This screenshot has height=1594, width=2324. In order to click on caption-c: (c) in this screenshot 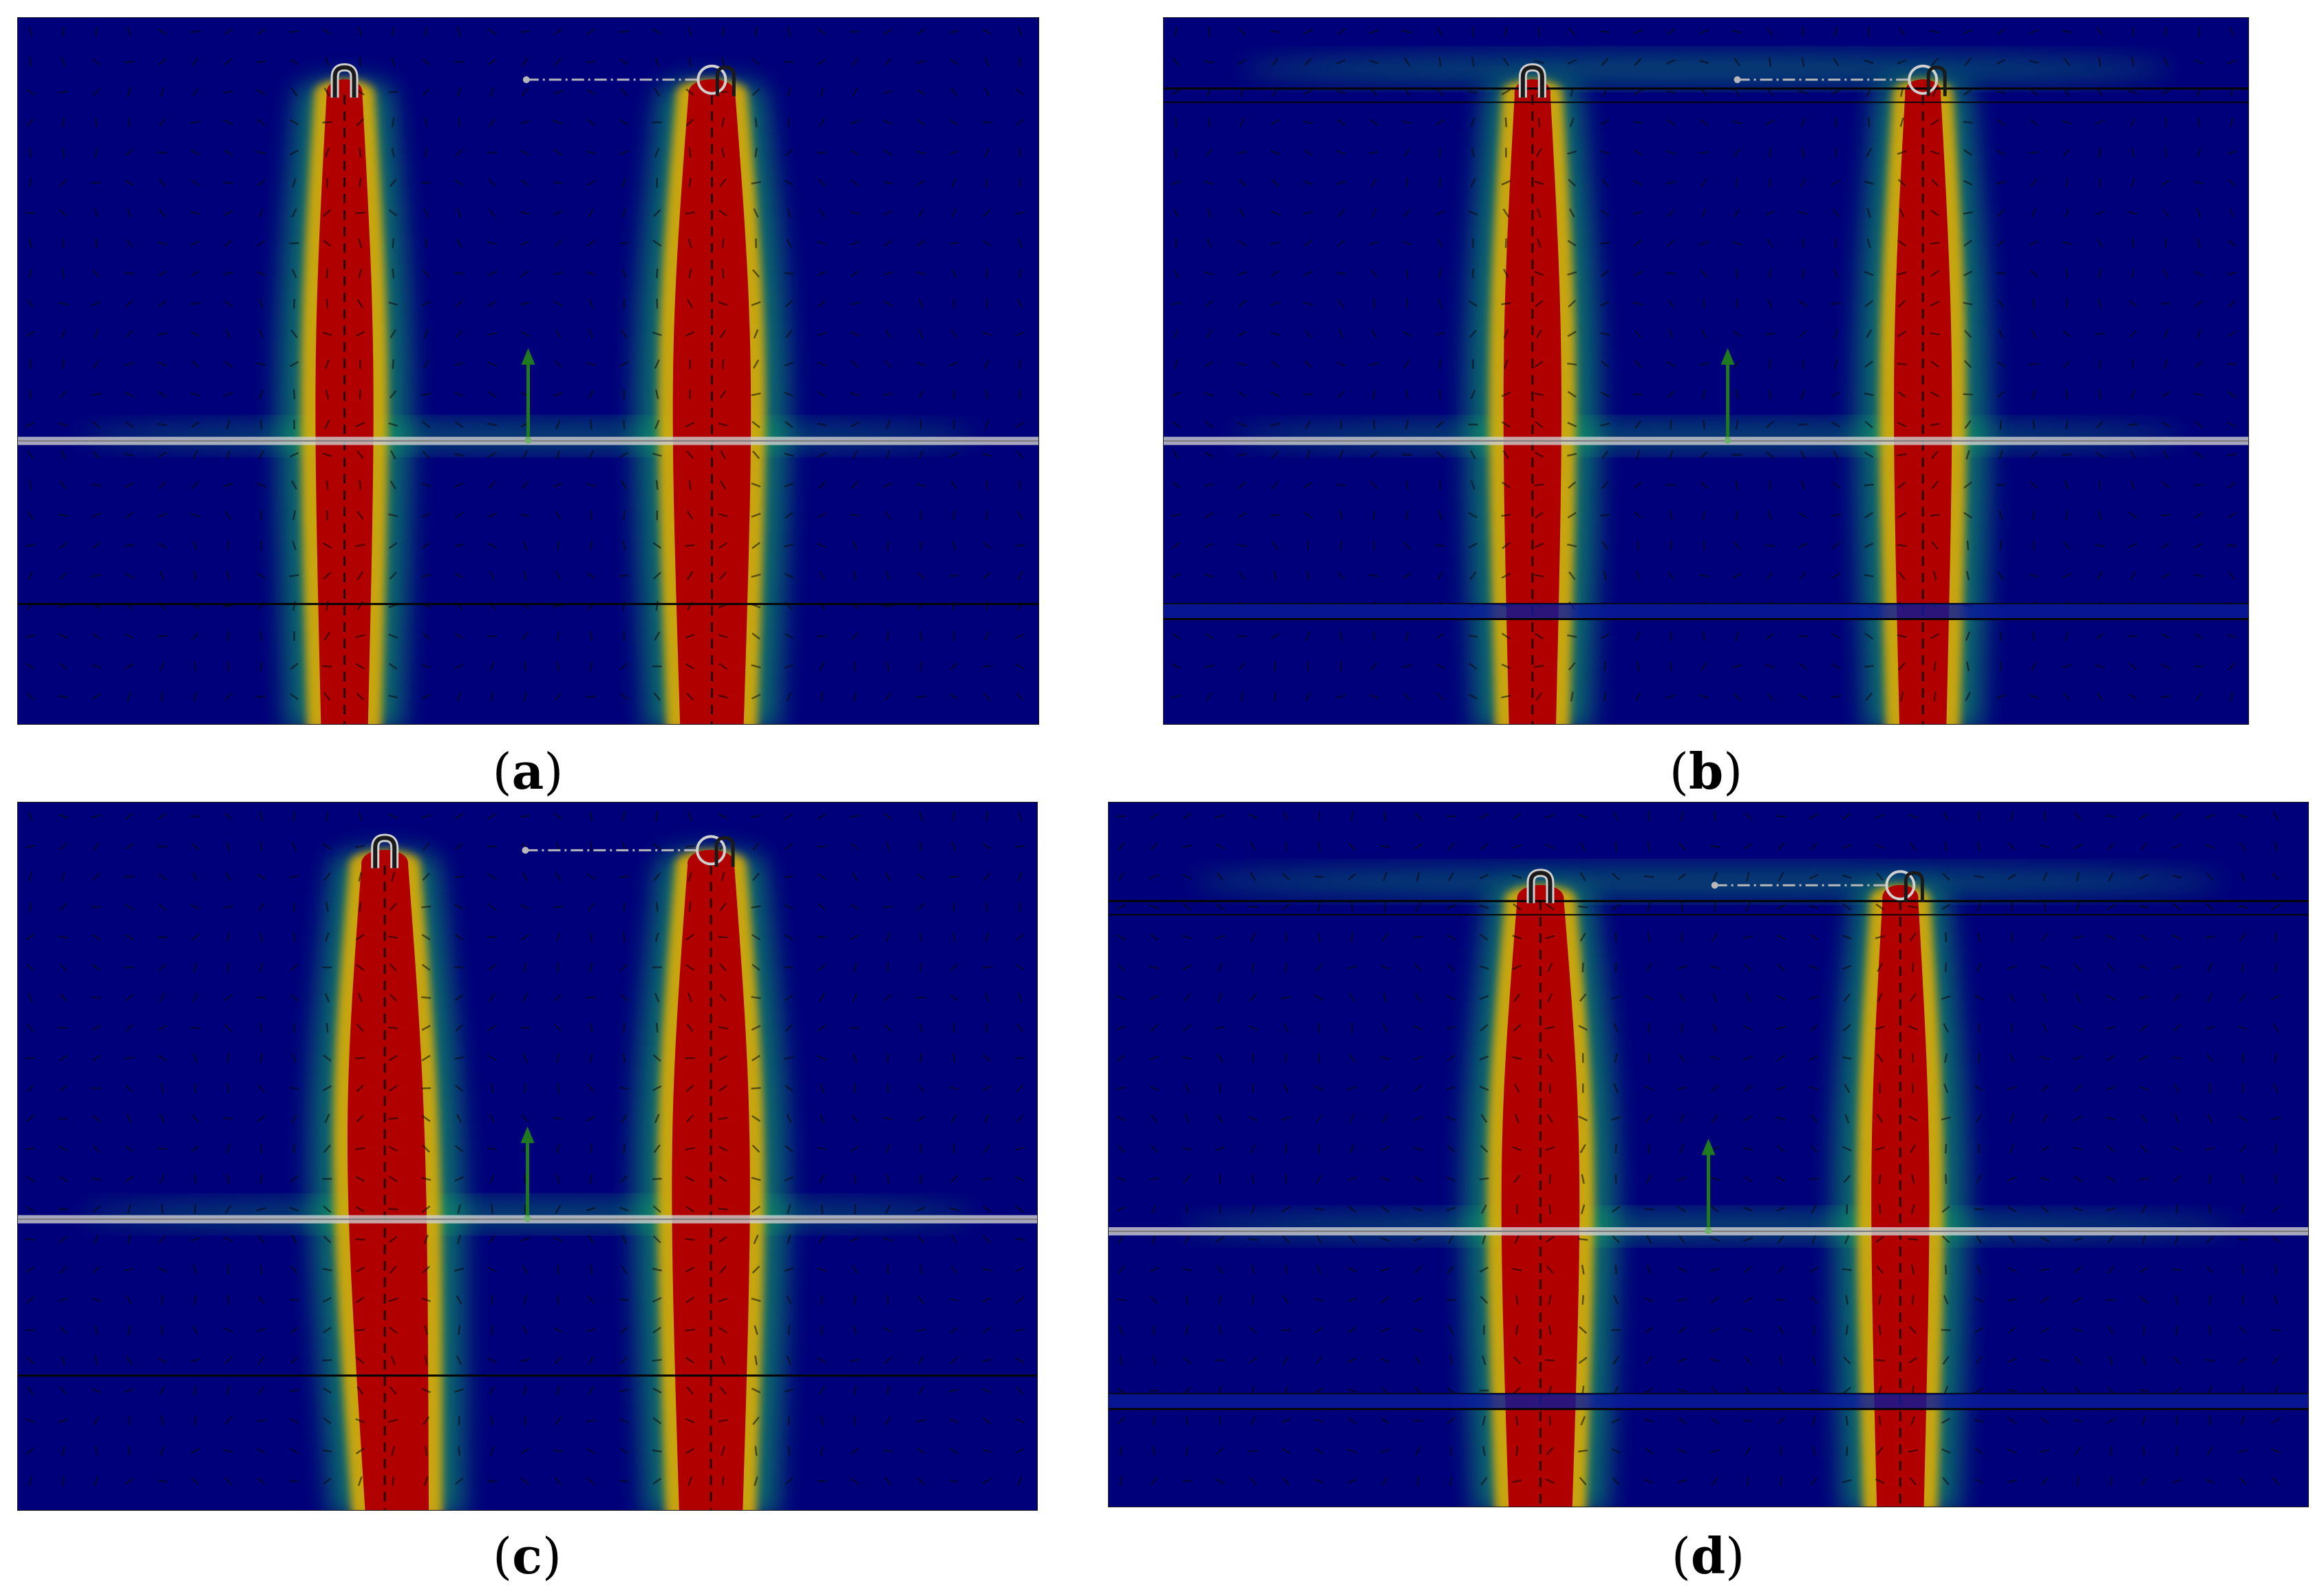, I will do `click(527, 1556)`.